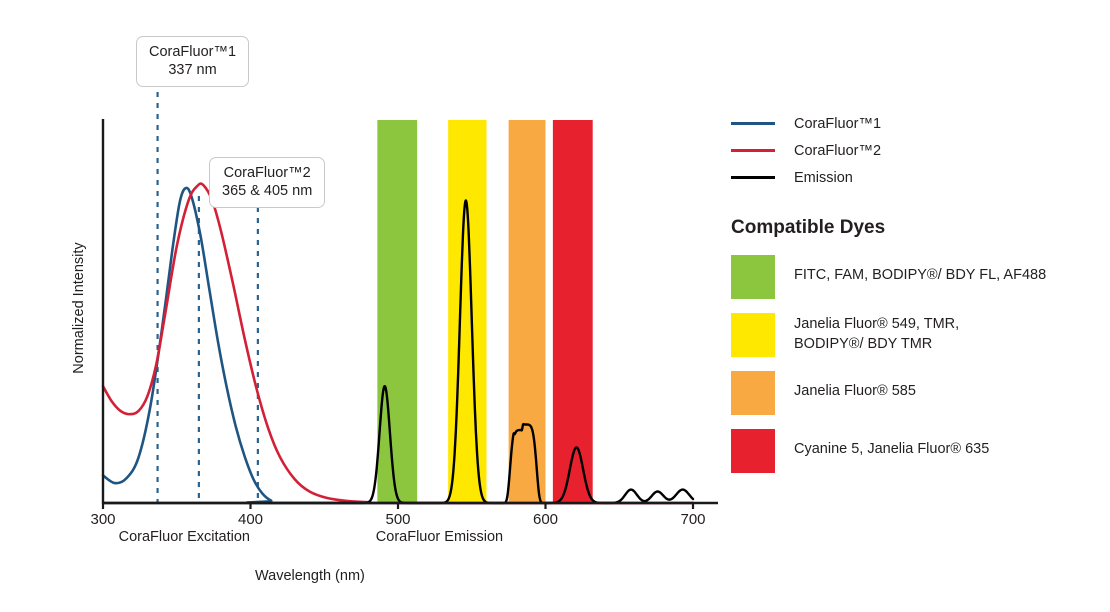 Image resolution: width=1110 pixels, height=612 pixels. What do you see at coordinates (916, 123) in the screenshot?
I see `legend-curve-row-0: CoraFluor™1` at bounding box center [916, 123].